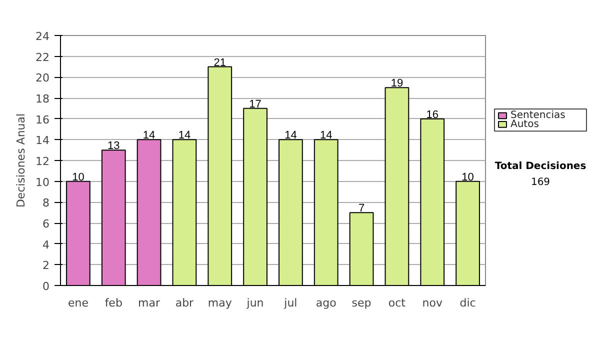 The width and height of the screenshot is (600, 340). Describe the element at coordinates (43, 78) in the screenshot. I see `y-tick-label: 20` at that location.